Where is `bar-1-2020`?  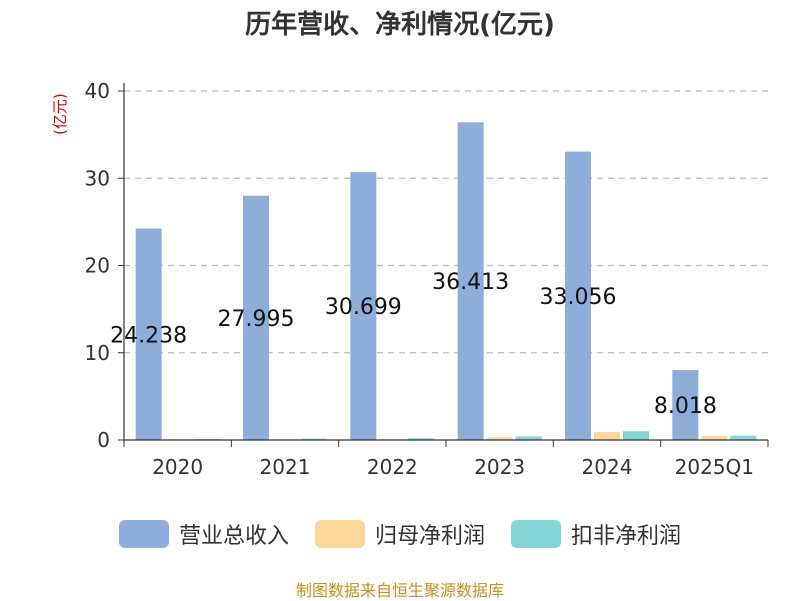 bar-1-2020 is located at coordinates (148, 334).